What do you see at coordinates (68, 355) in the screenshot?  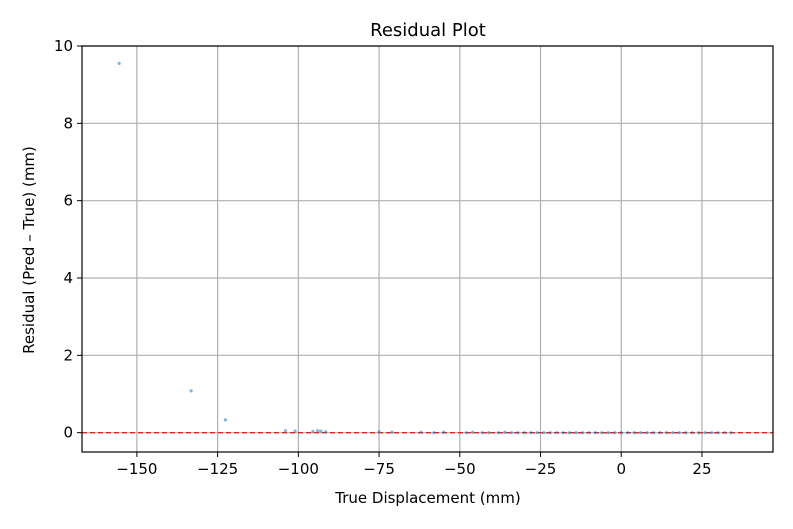 I see `y-tick-label: 2` at bounding box center [68, 355].